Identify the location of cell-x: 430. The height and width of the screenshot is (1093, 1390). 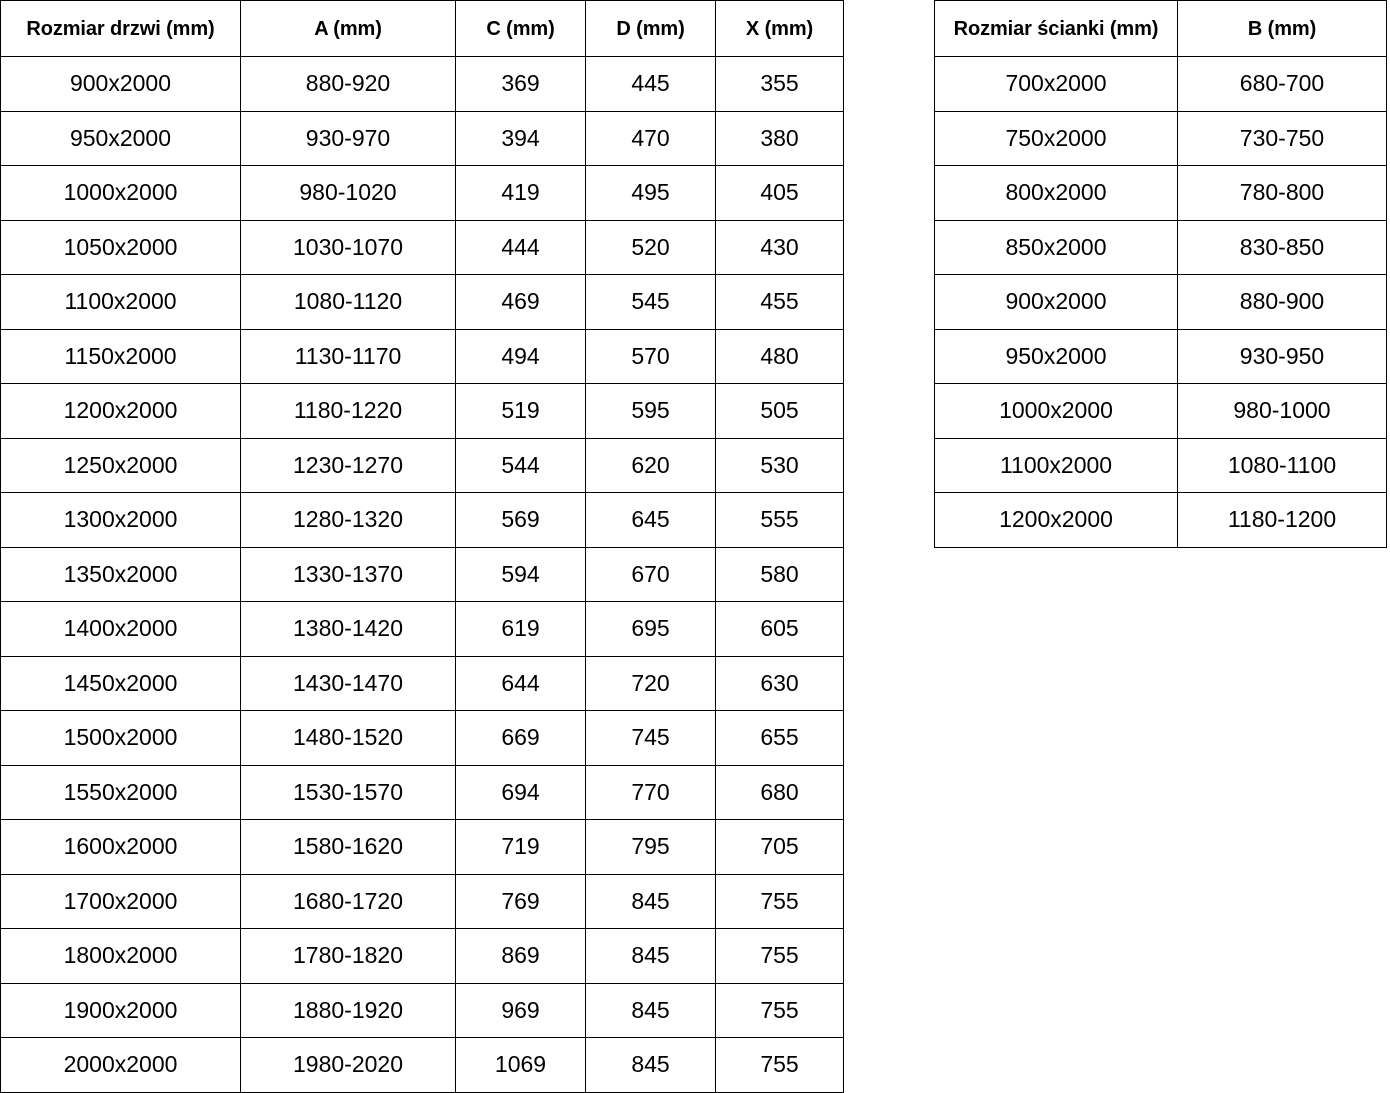
(779, 247).